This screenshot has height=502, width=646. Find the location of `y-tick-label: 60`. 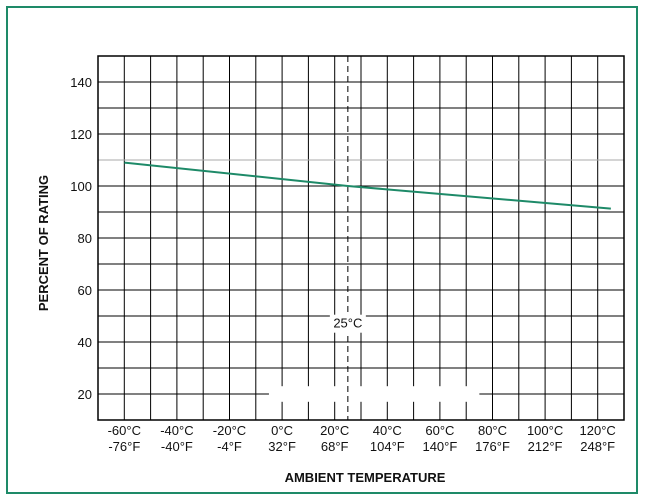

y-tick-label: 60 is located at coordinates (85, 290).